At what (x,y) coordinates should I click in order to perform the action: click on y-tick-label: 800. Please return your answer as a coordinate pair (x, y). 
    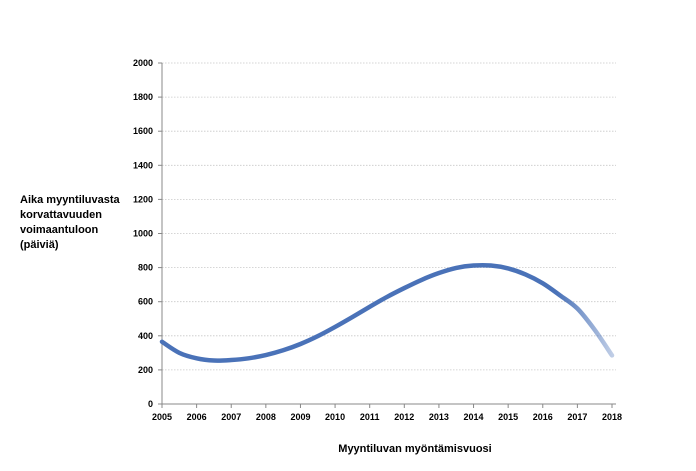
    Looking at the image, I should click on (145, 268).